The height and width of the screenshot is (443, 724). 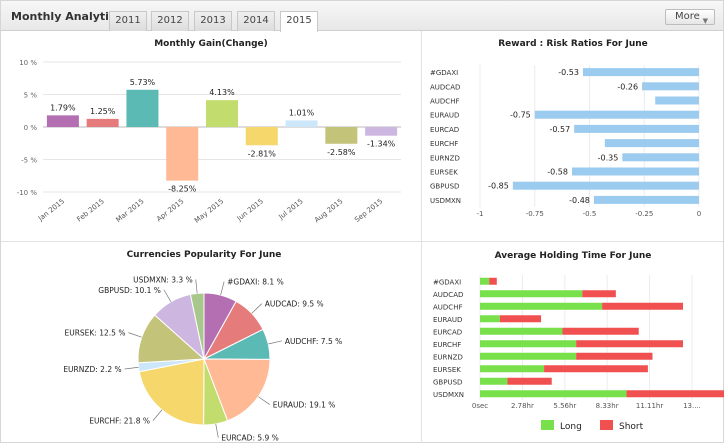 What do you see at coordinates (66, 16) in the screenshot?
I see `widget-title: Monthly Analytics` at bounding box center [66, 16].